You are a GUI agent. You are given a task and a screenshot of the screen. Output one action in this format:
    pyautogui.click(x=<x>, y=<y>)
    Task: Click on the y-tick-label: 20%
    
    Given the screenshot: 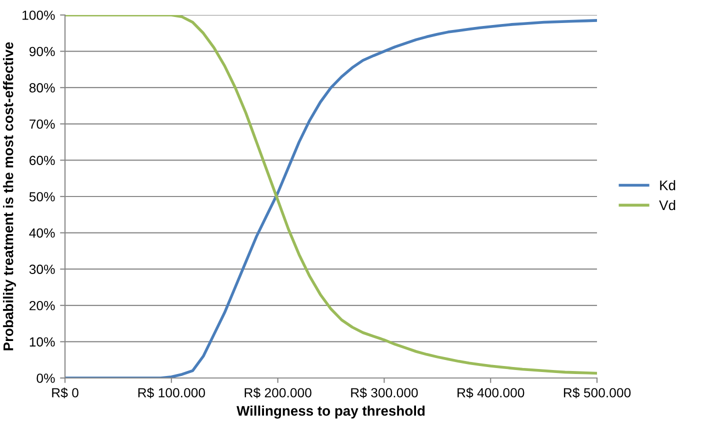 What is the action you would take?
    pyautogui.click(x=42, y=305)
    